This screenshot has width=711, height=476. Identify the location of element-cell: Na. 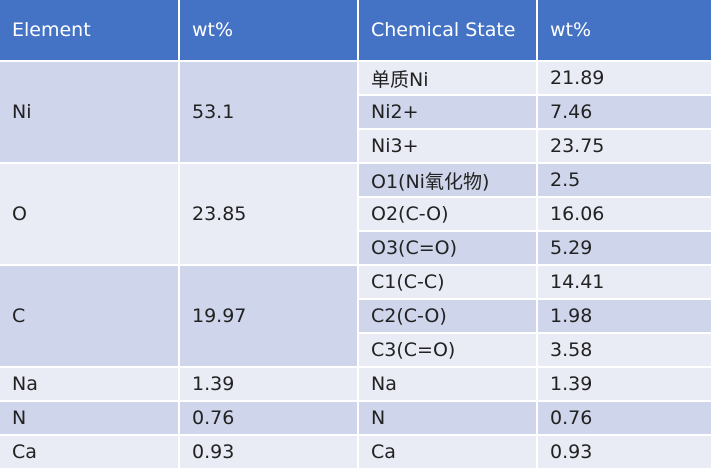
(89, 384).